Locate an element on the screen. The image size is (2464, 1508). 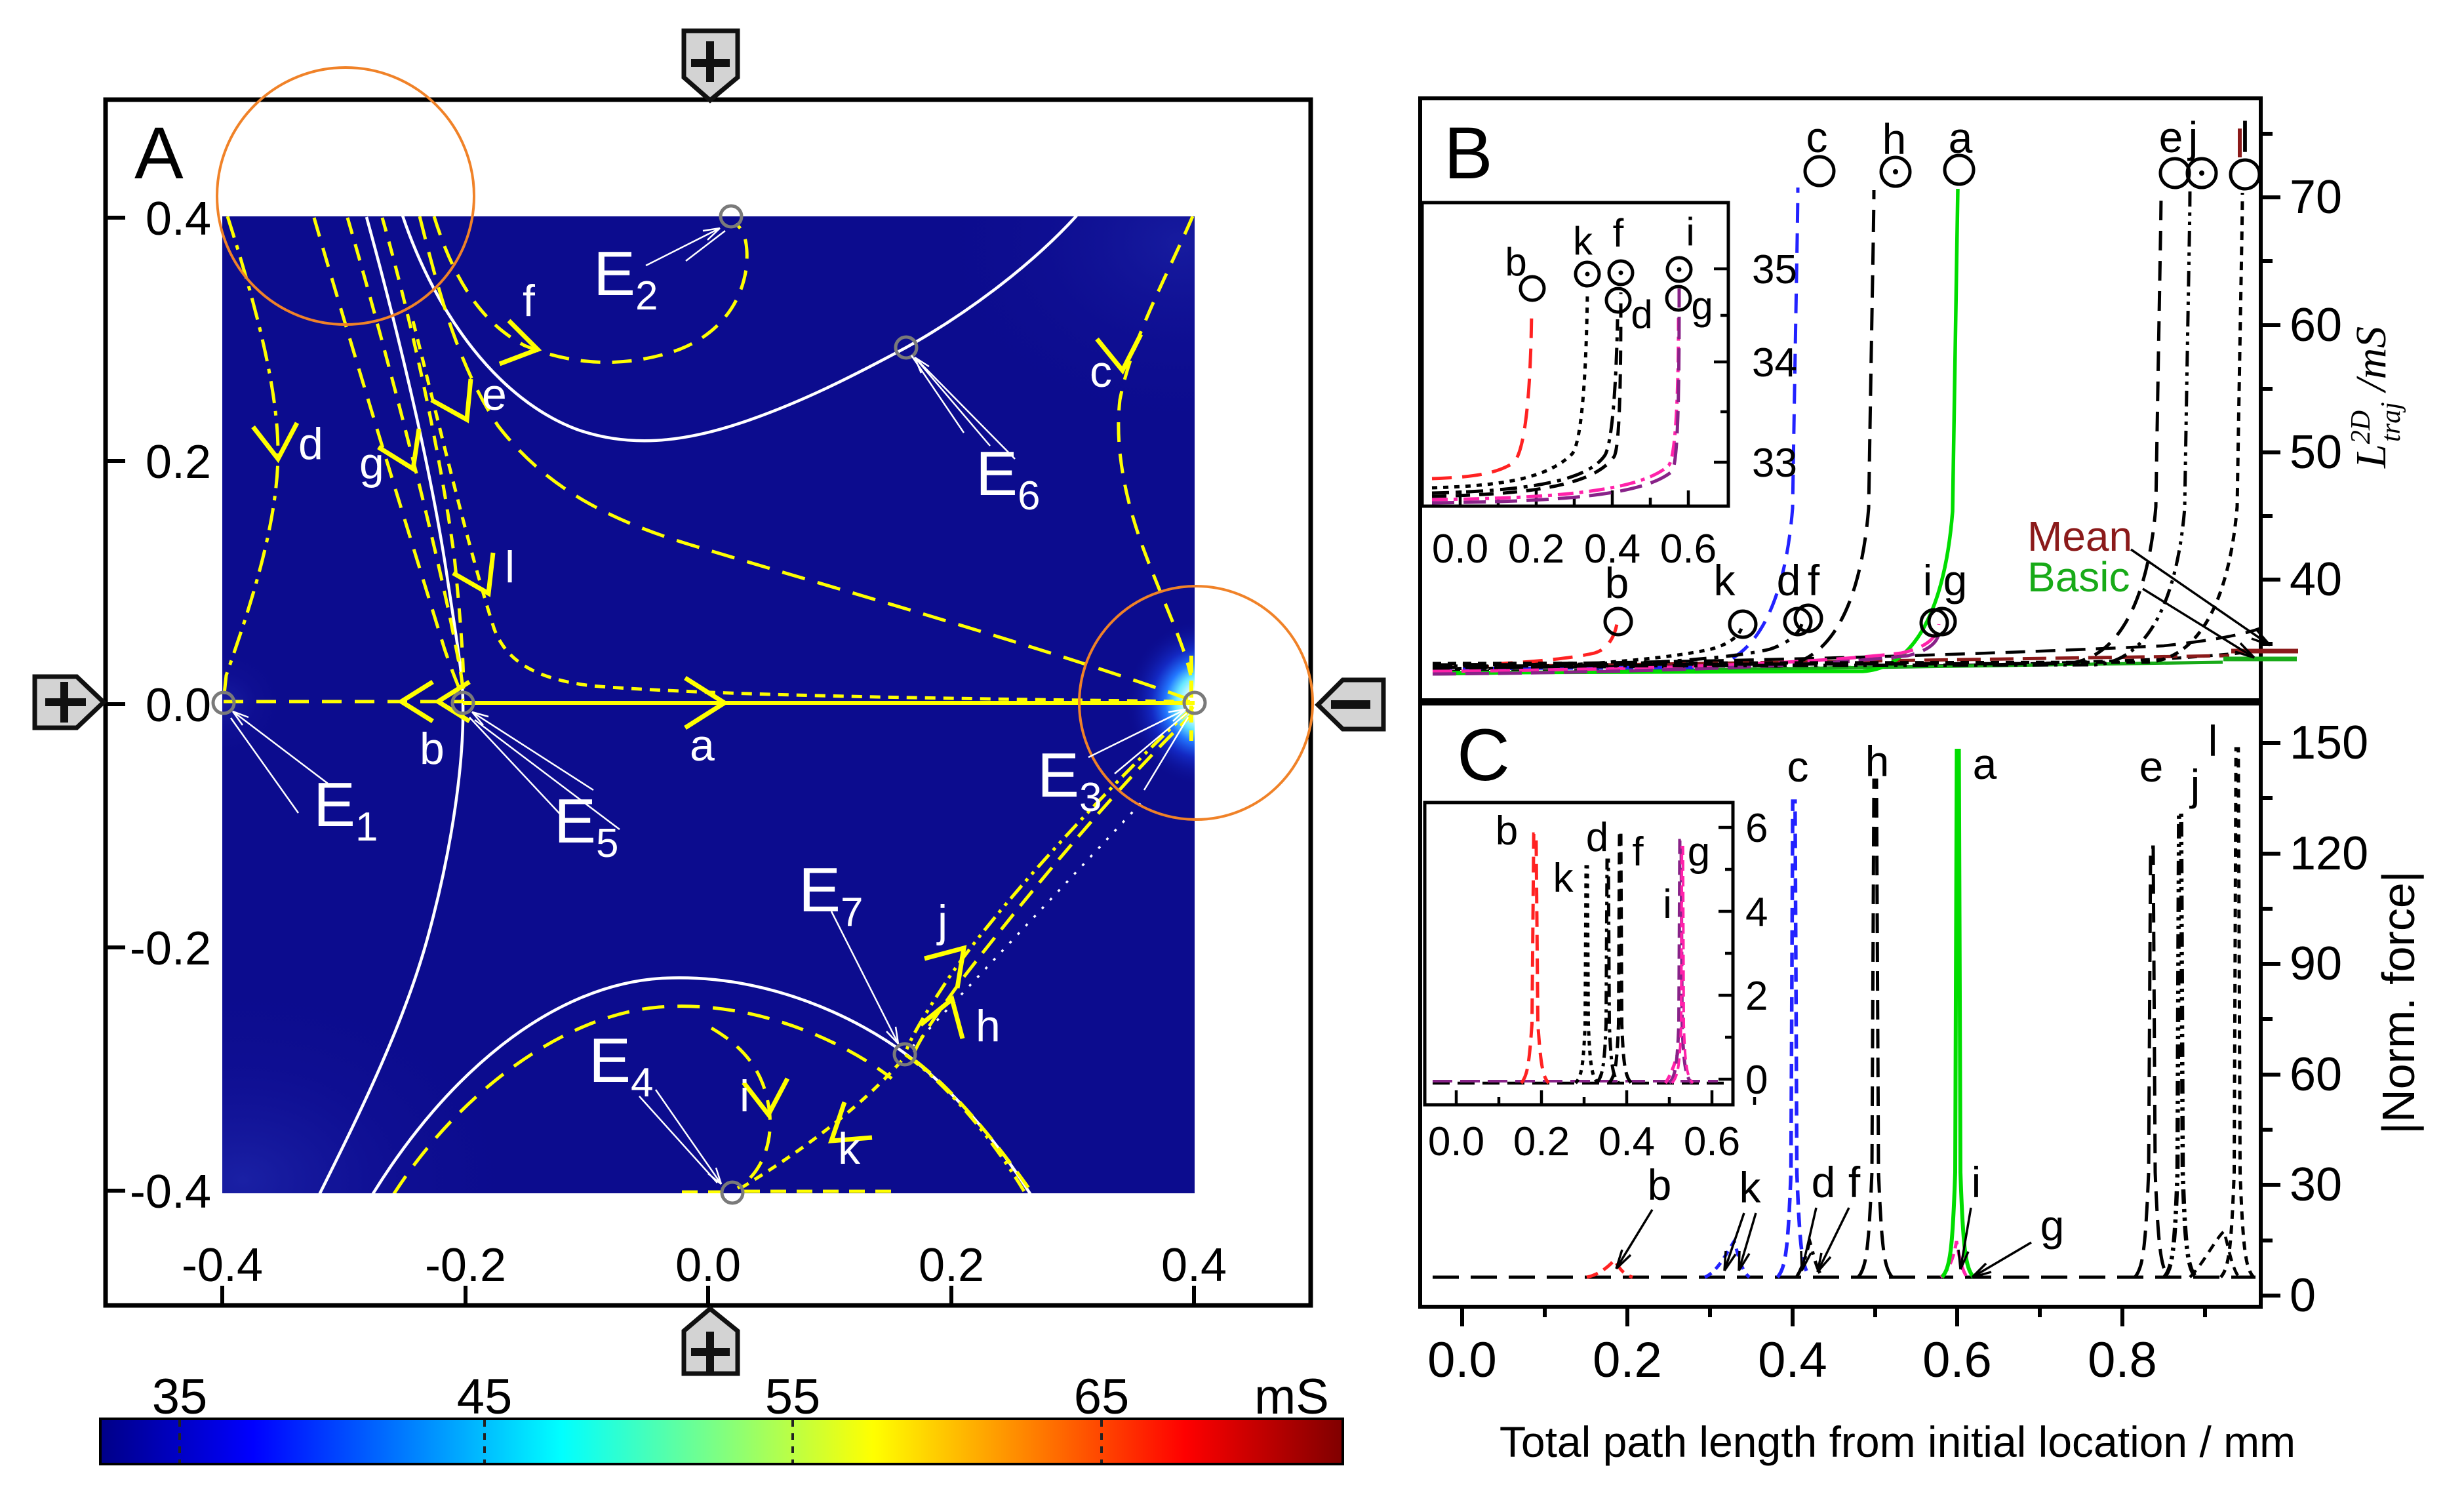
svg-text: 55 is located at coordinates (793, 1397).